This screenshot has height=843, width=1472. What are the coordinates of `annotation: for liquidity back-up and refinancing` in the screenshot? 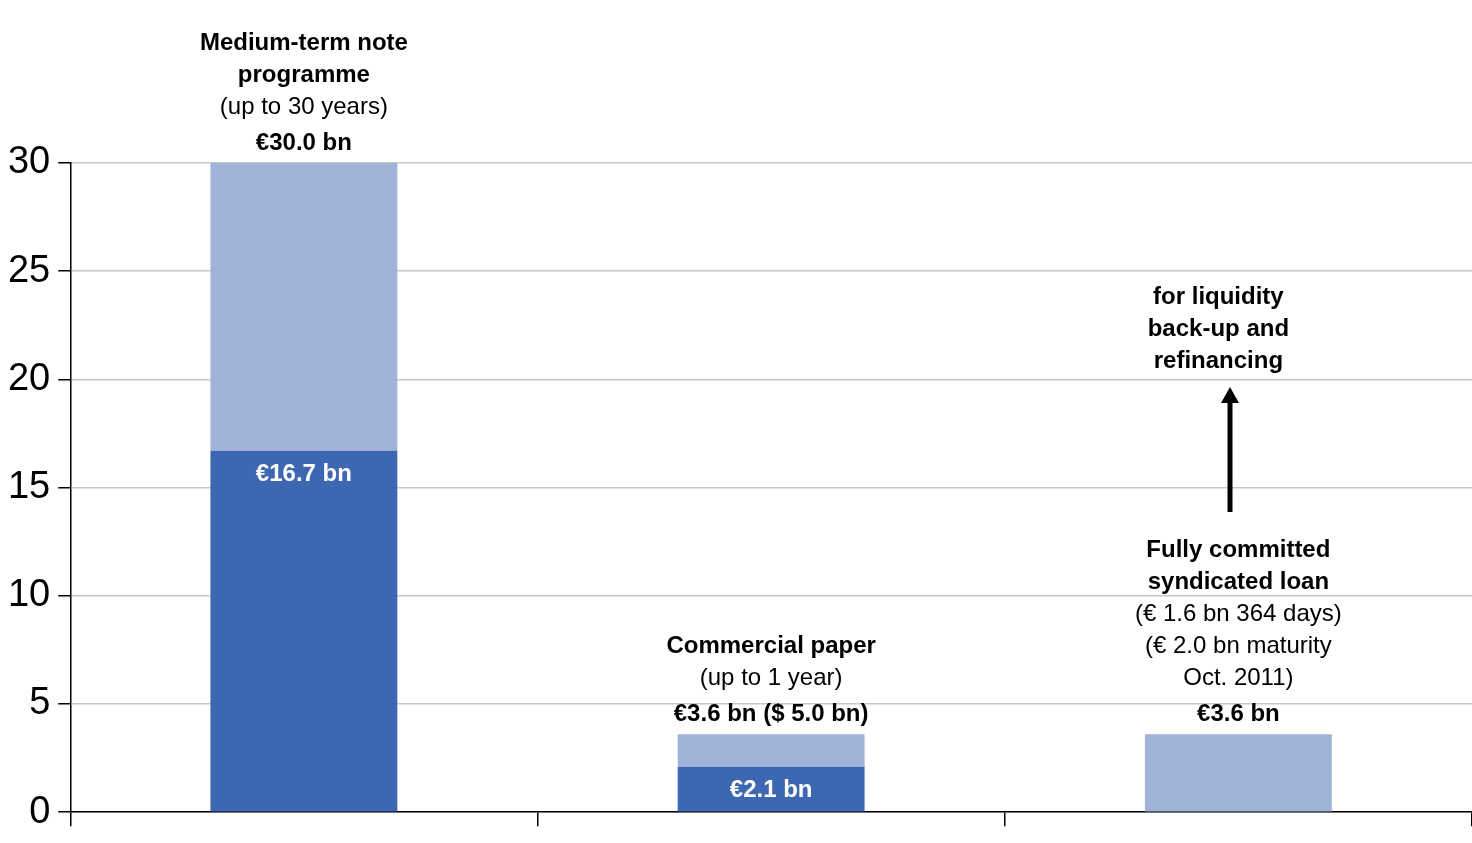 It's located at (1218, 327).